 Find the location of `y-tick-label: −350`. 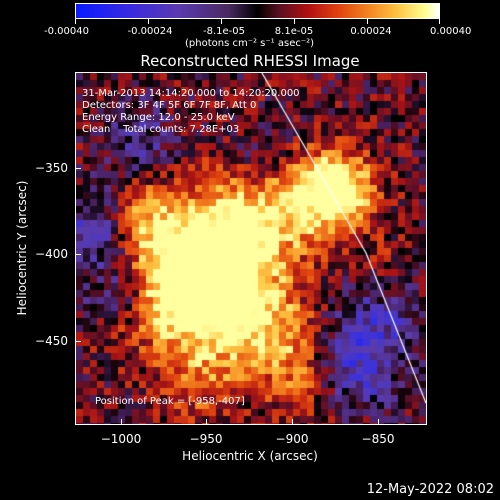

y-tick-label: −350 is located at coordinates (51, 168).